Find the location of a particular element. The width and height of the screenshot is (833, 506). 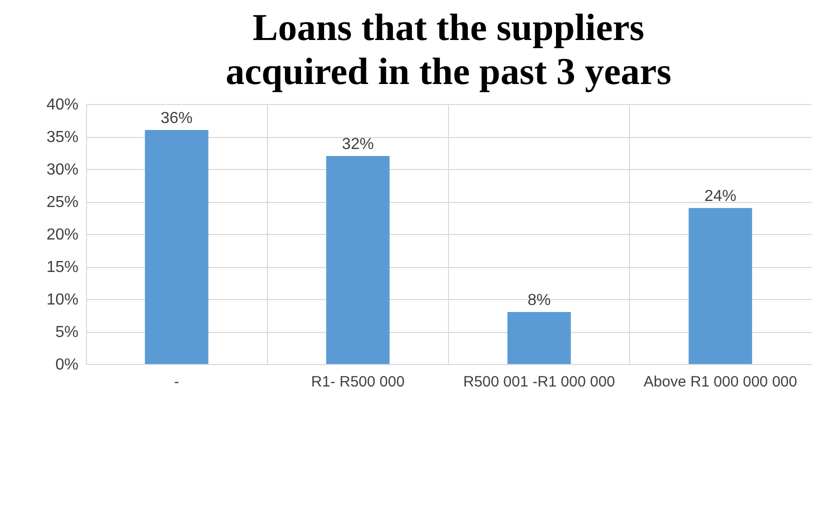

y-tick-label: 10% is located at coordinates (62, 300).